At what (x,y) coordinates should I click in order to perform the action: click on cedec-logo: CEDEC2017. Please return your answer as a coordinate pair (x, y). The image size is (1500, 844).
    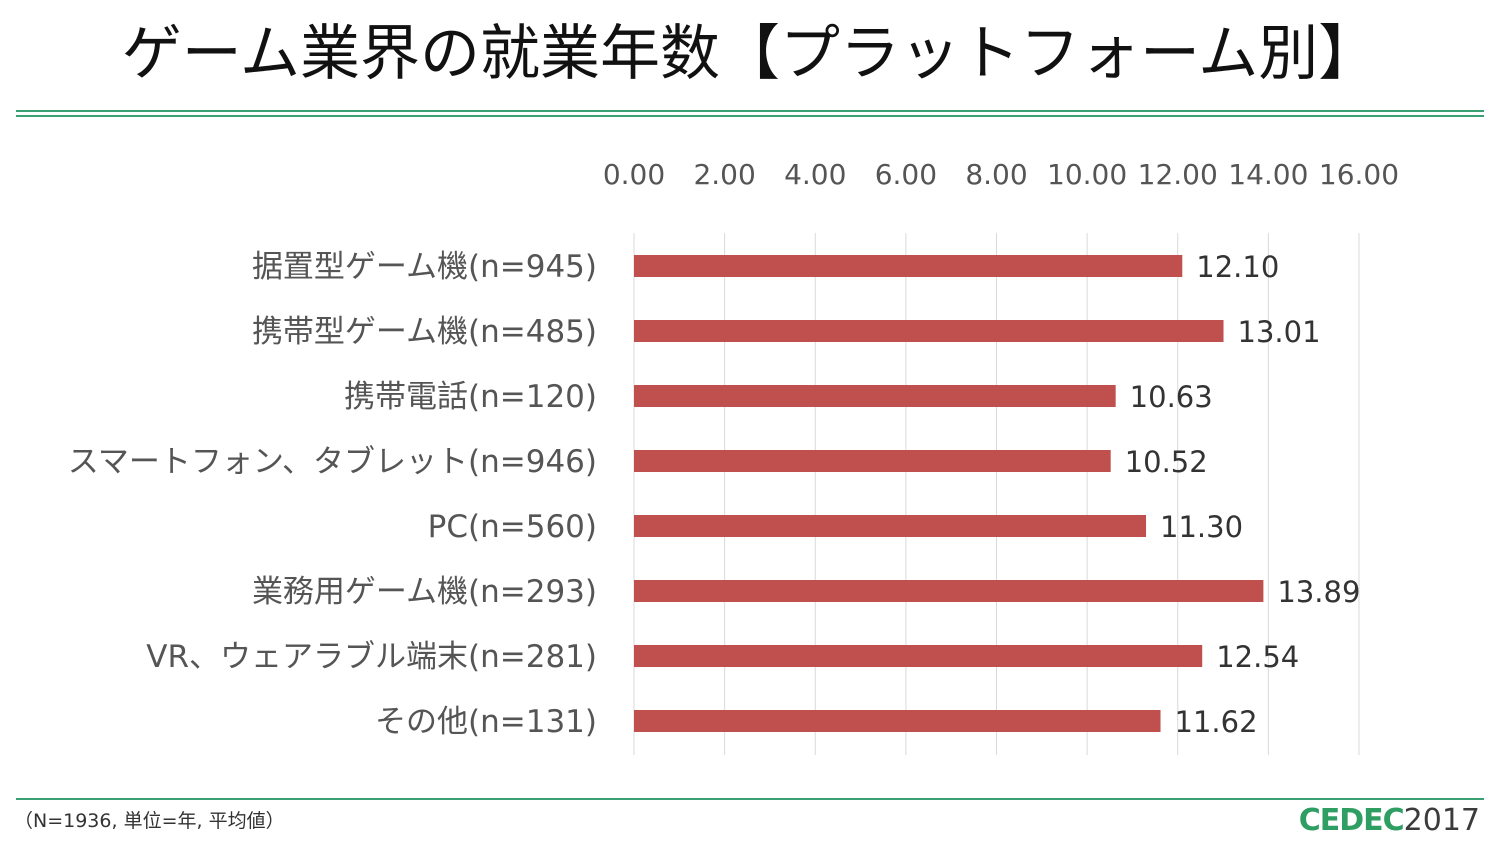
    Looking at the image, I should click on (1389, 821).